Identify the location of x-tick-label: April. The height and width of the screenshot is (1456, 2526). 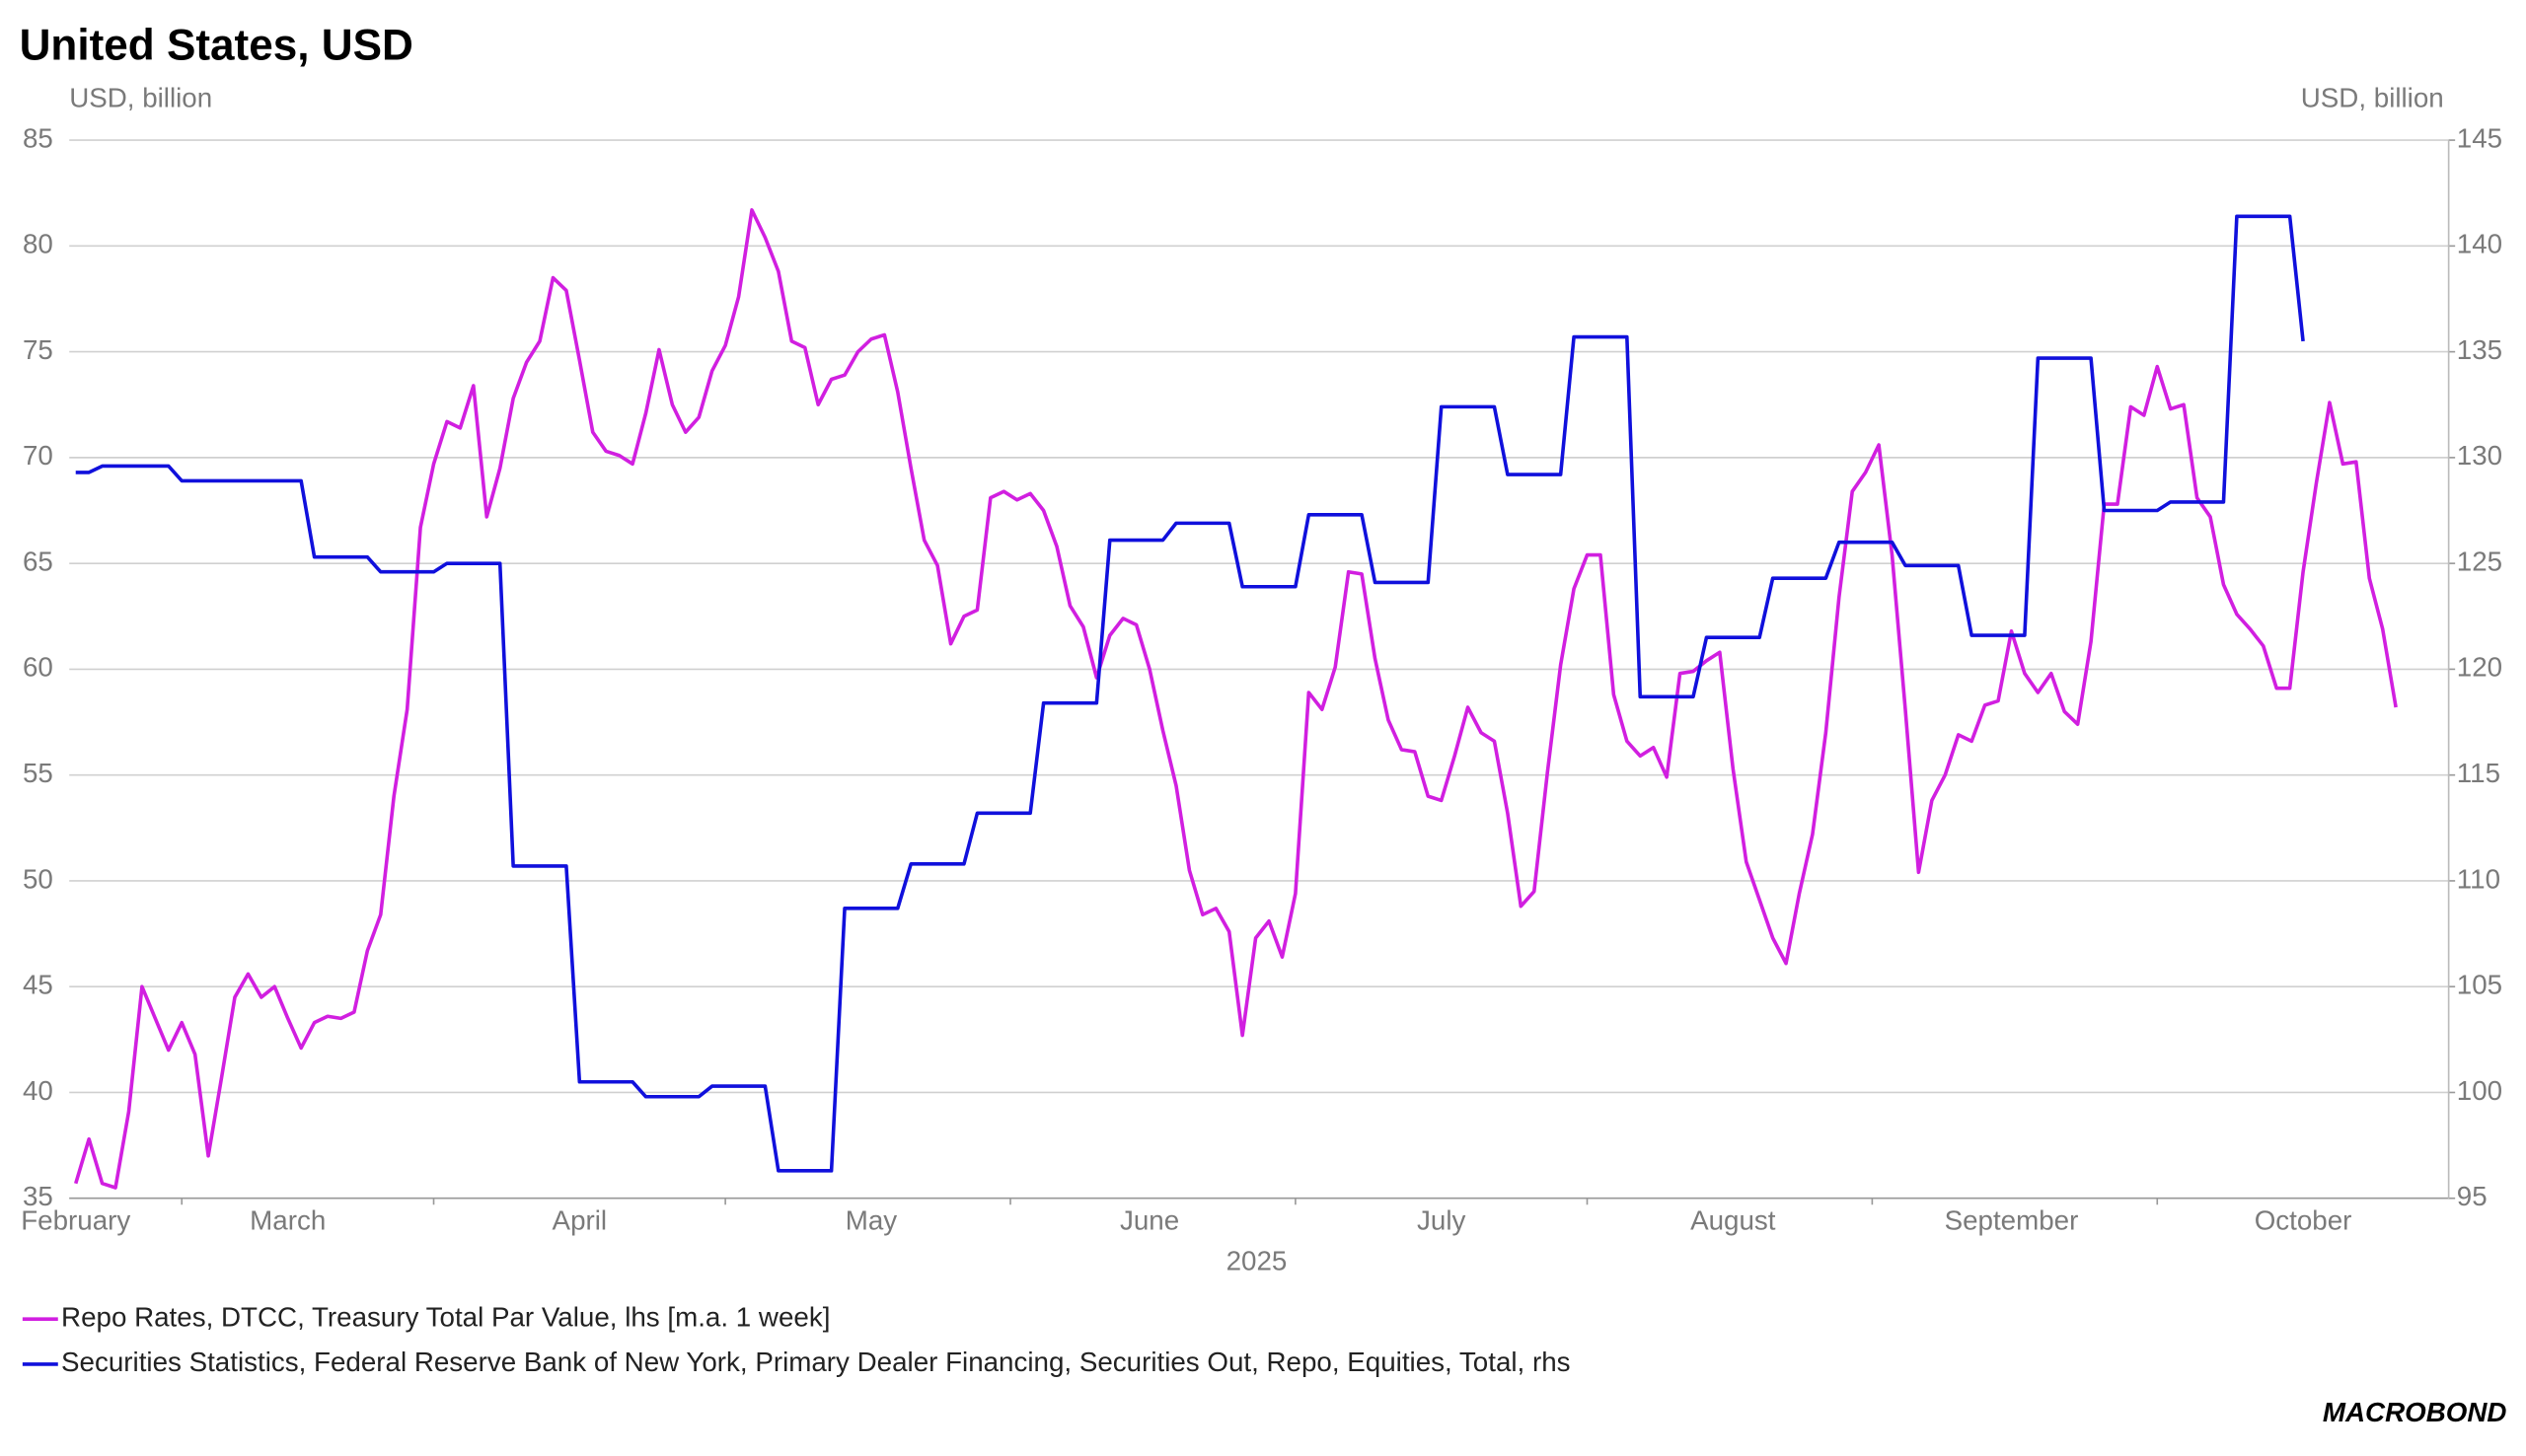
(580, 1220).